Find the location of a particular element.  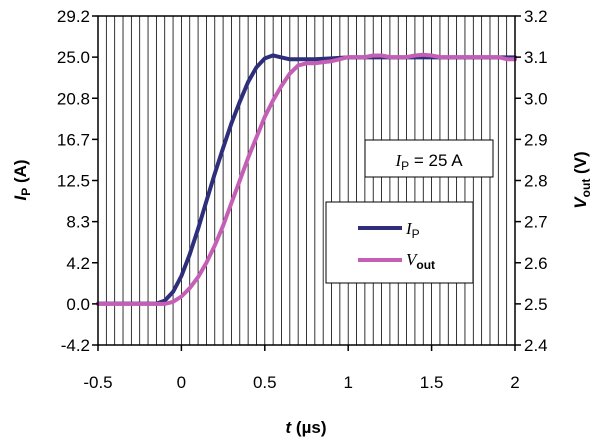

y-right-title-sub: out is located at coordinates (586, 188).